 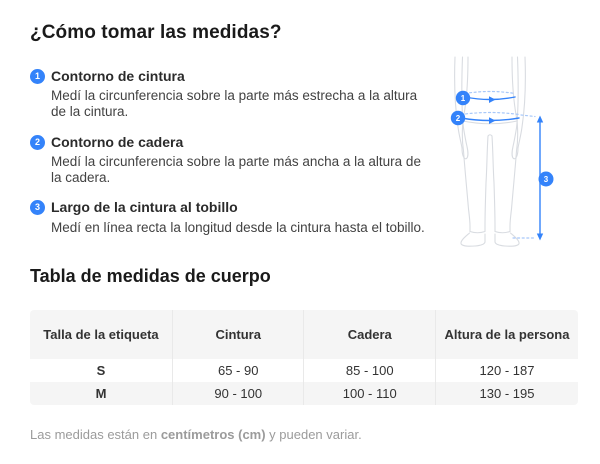 I want to click on cell-height: 120 - 187, so click(x=506, y=371).